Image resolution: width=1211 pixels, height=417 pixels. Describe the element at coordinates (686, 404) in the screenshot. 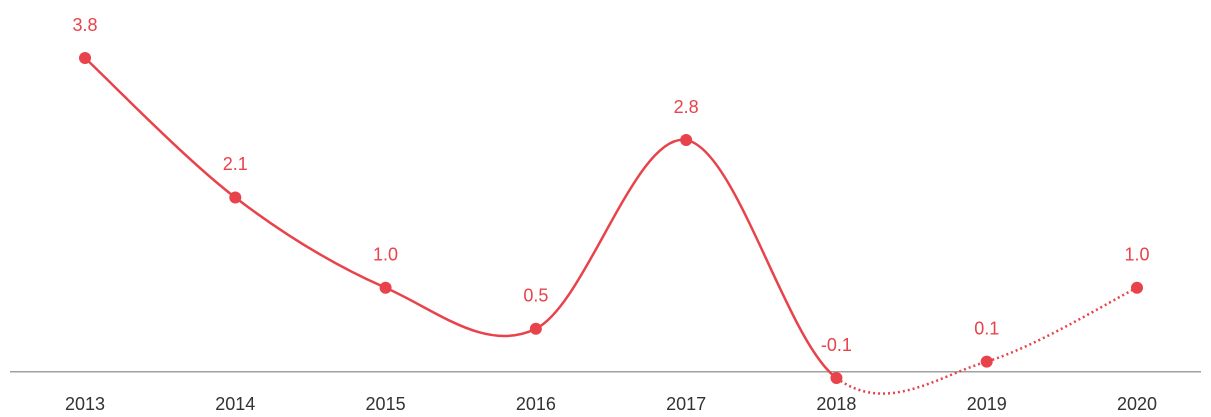

I see `x-tick-label: 2017` at that location.